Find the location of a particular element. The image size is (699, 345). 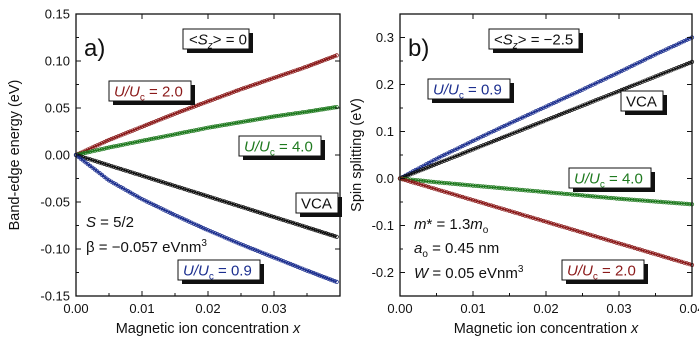

panel-b-label-blue: U/Uc = 0.9 is located at coordinates (470, 90).